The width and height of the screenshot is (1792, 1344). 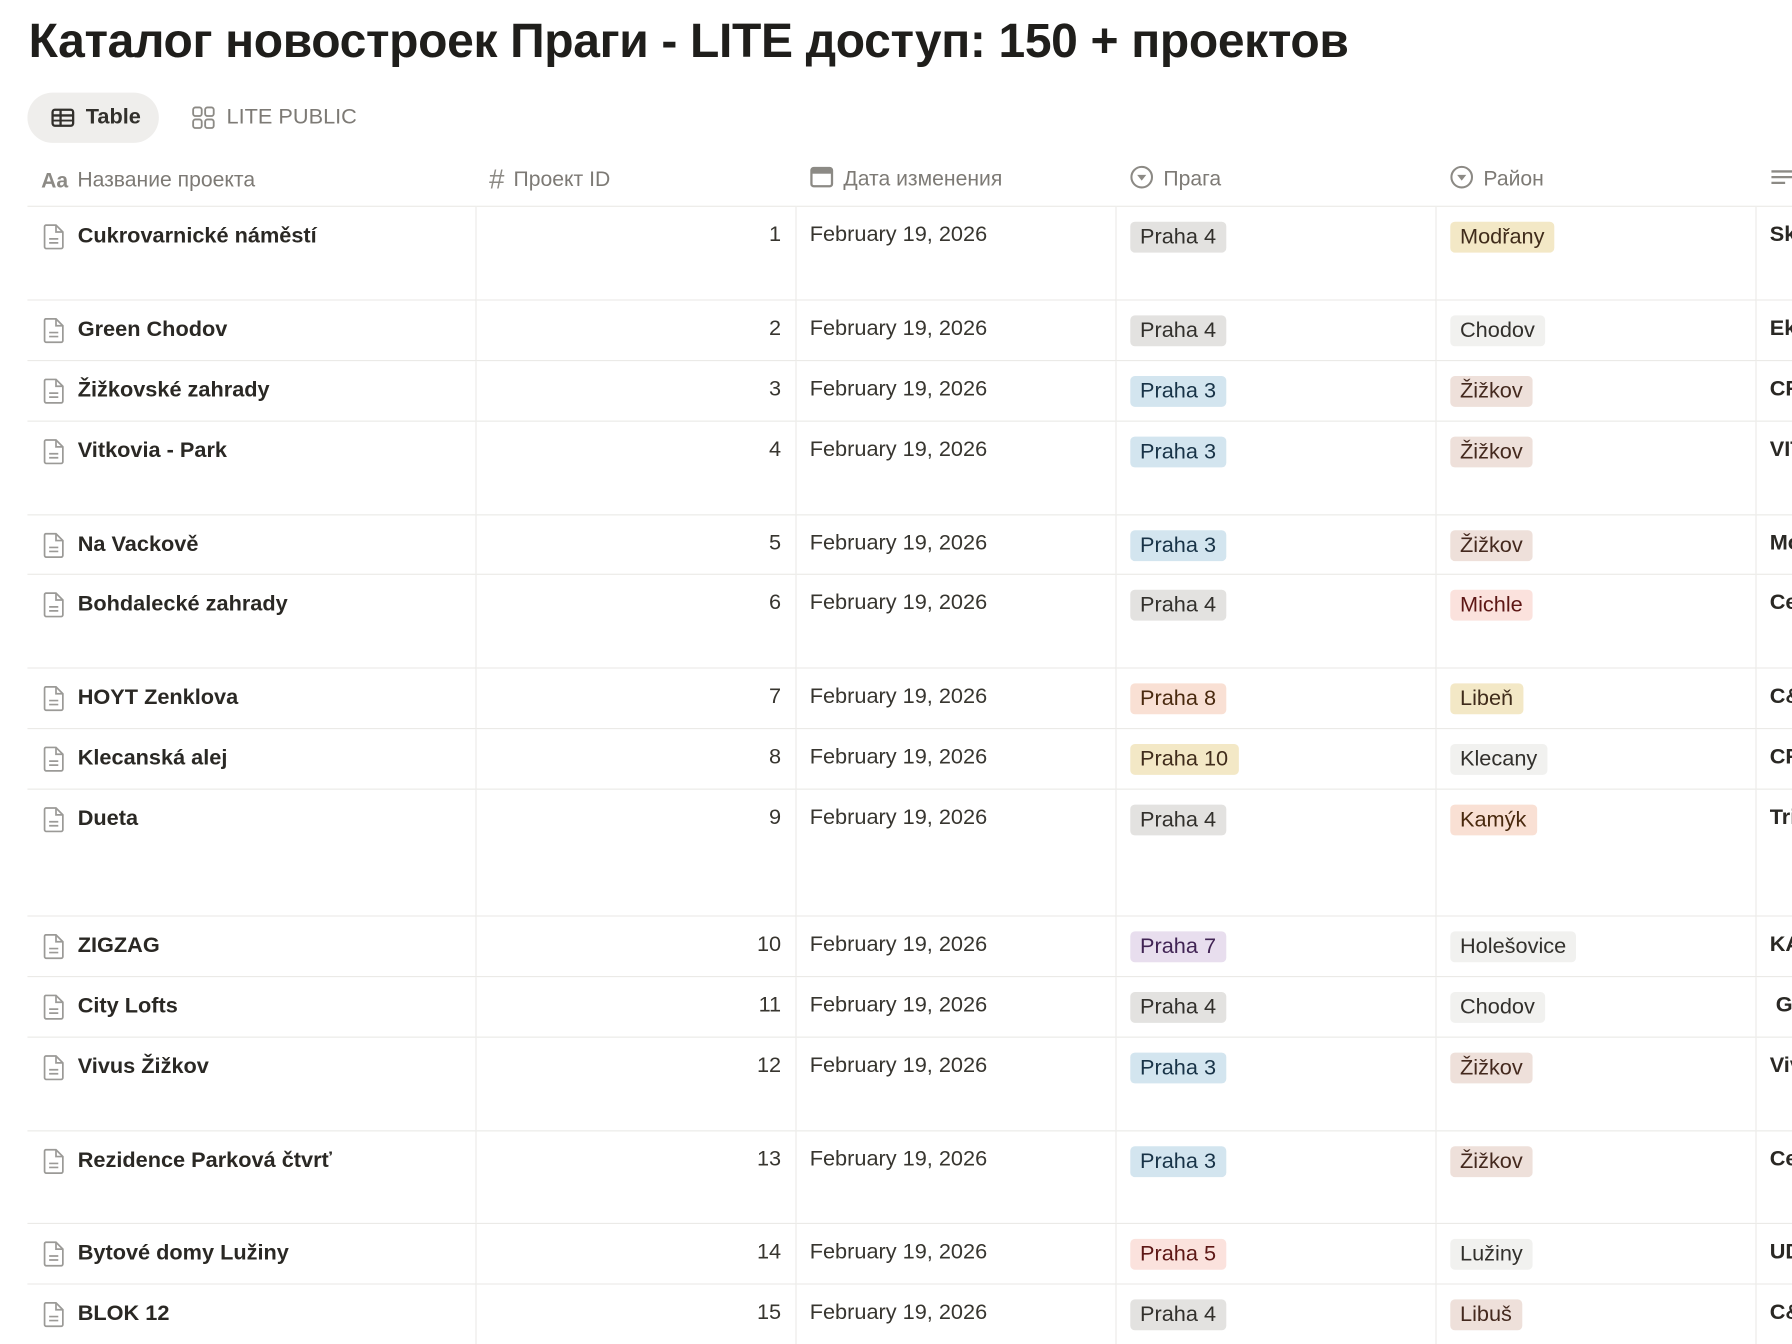 I want to click on project-name: Žižkovské zahrady, so click(x=173, y=390).